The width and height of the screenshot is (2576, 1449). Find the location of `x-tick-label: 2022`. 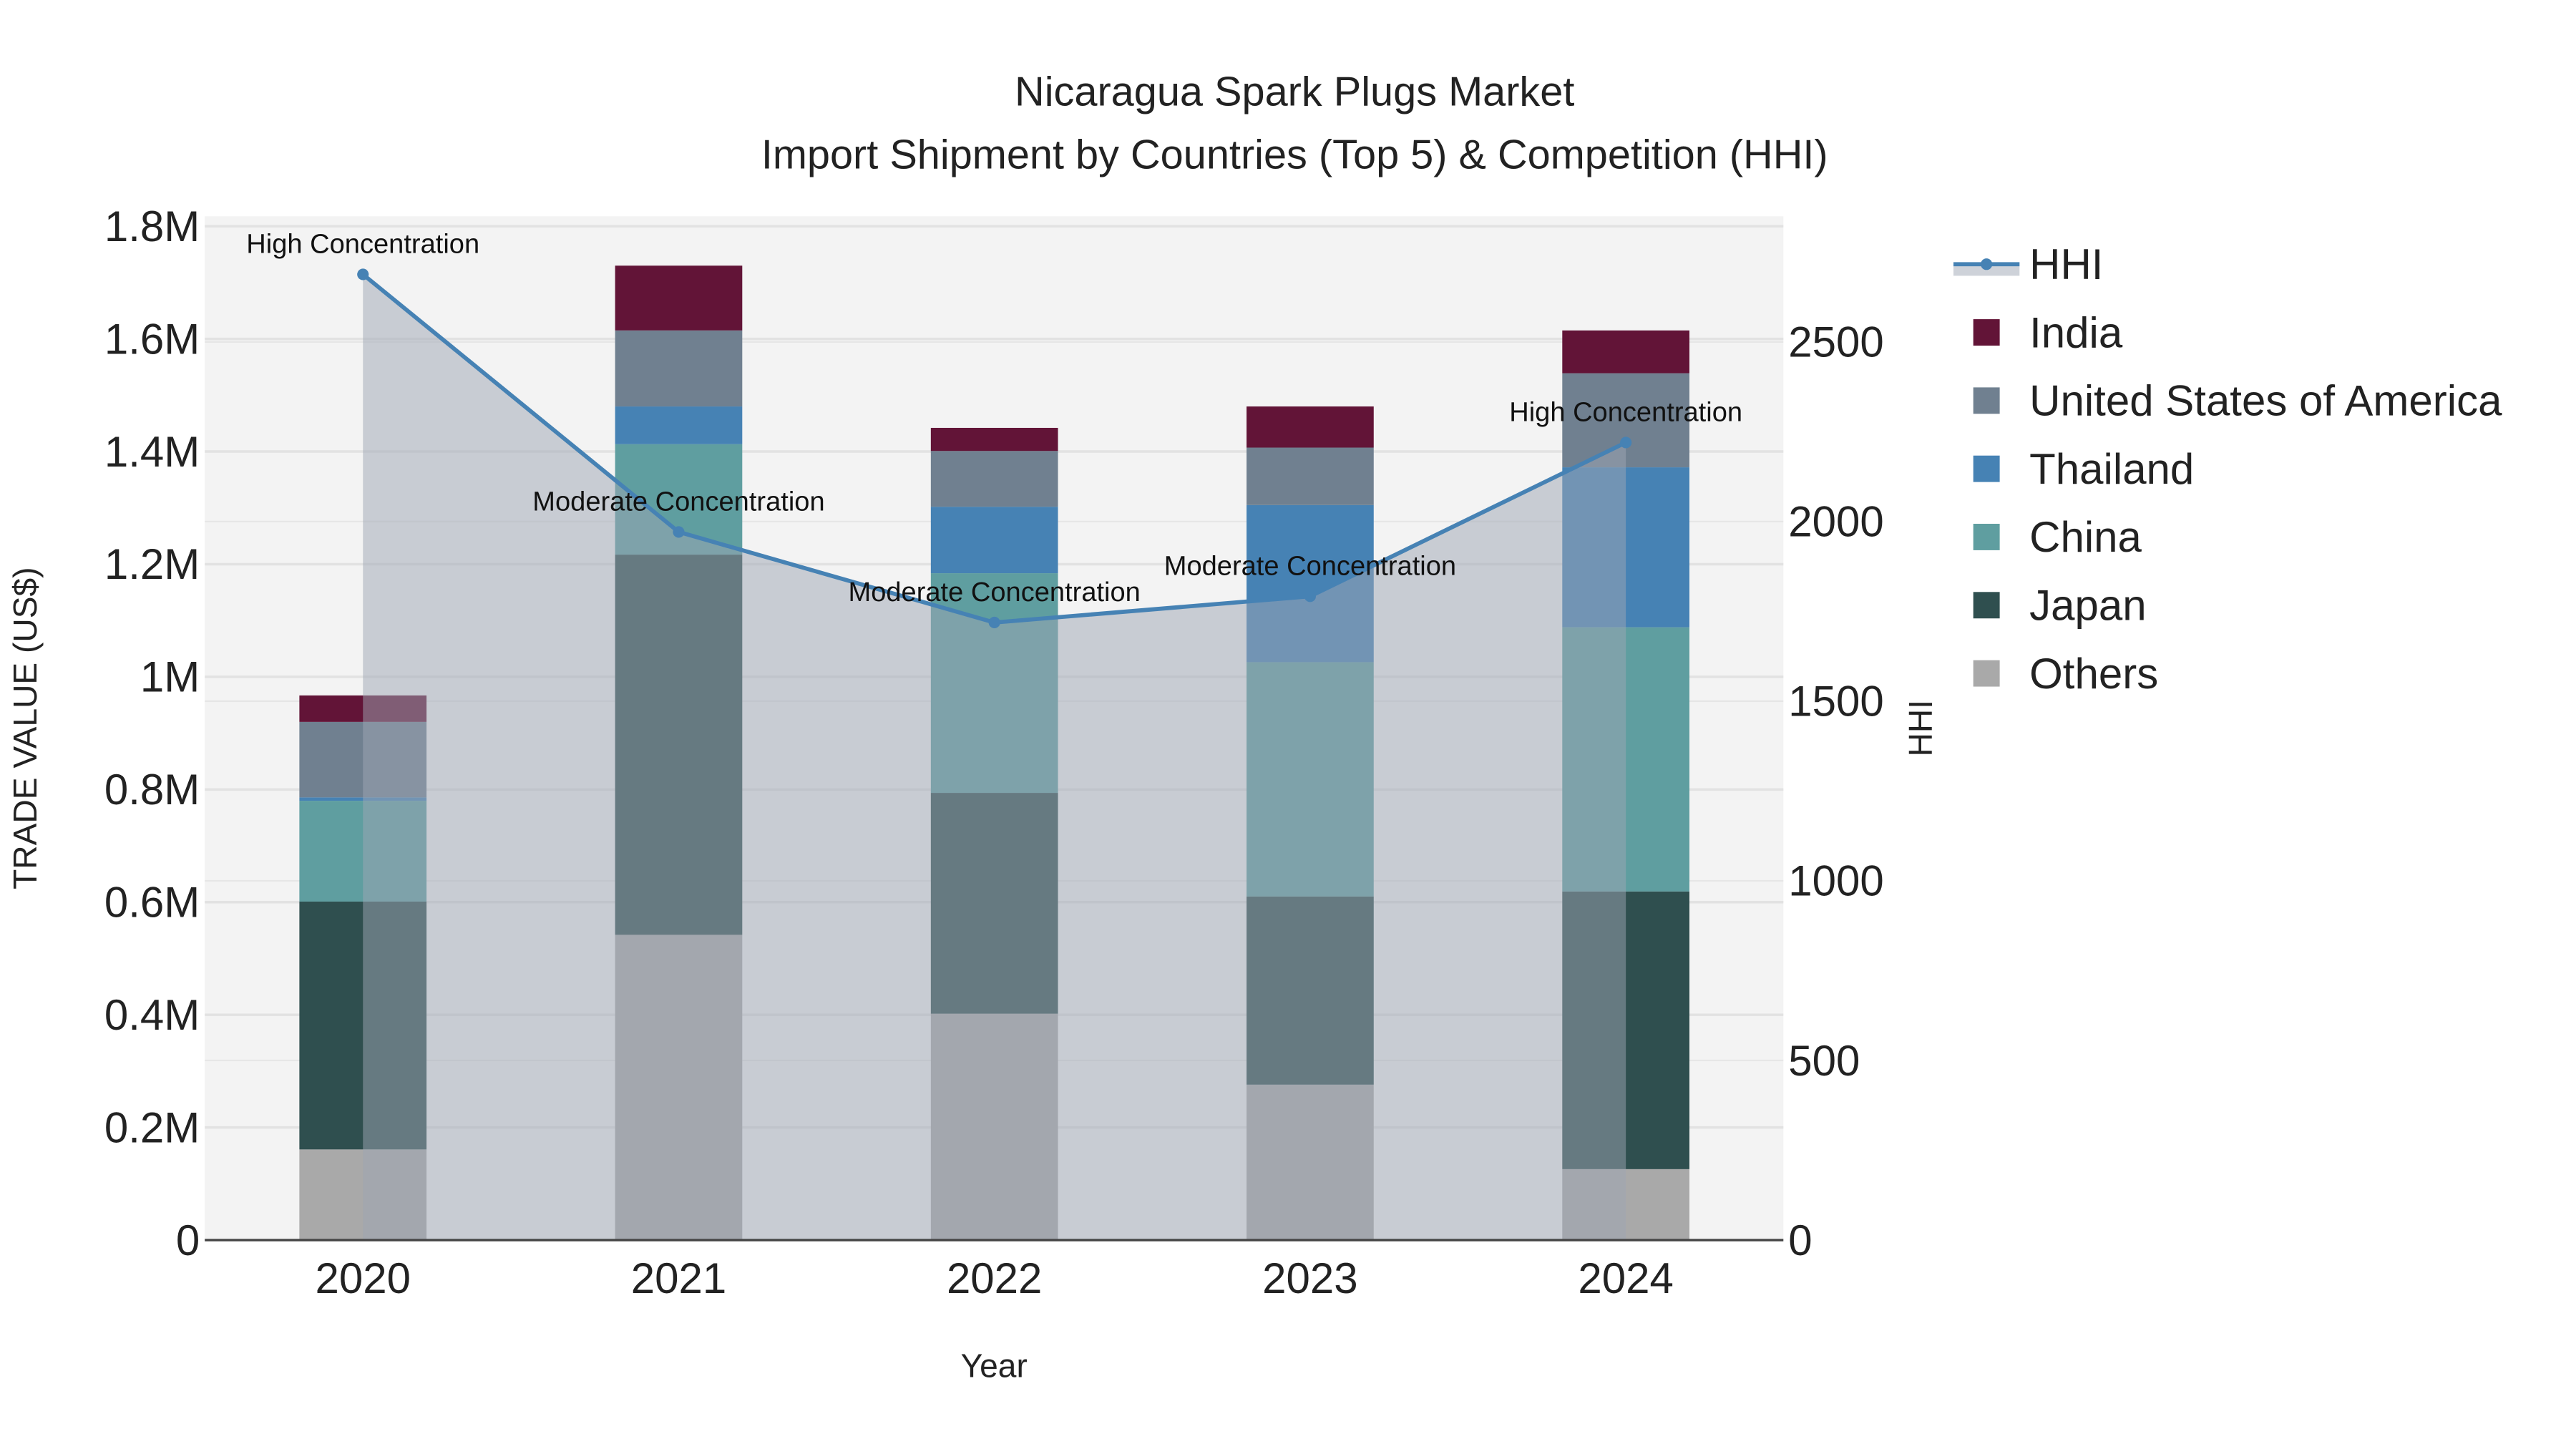

x-tick-label: 2022 is located at coordinates (994, 1278).